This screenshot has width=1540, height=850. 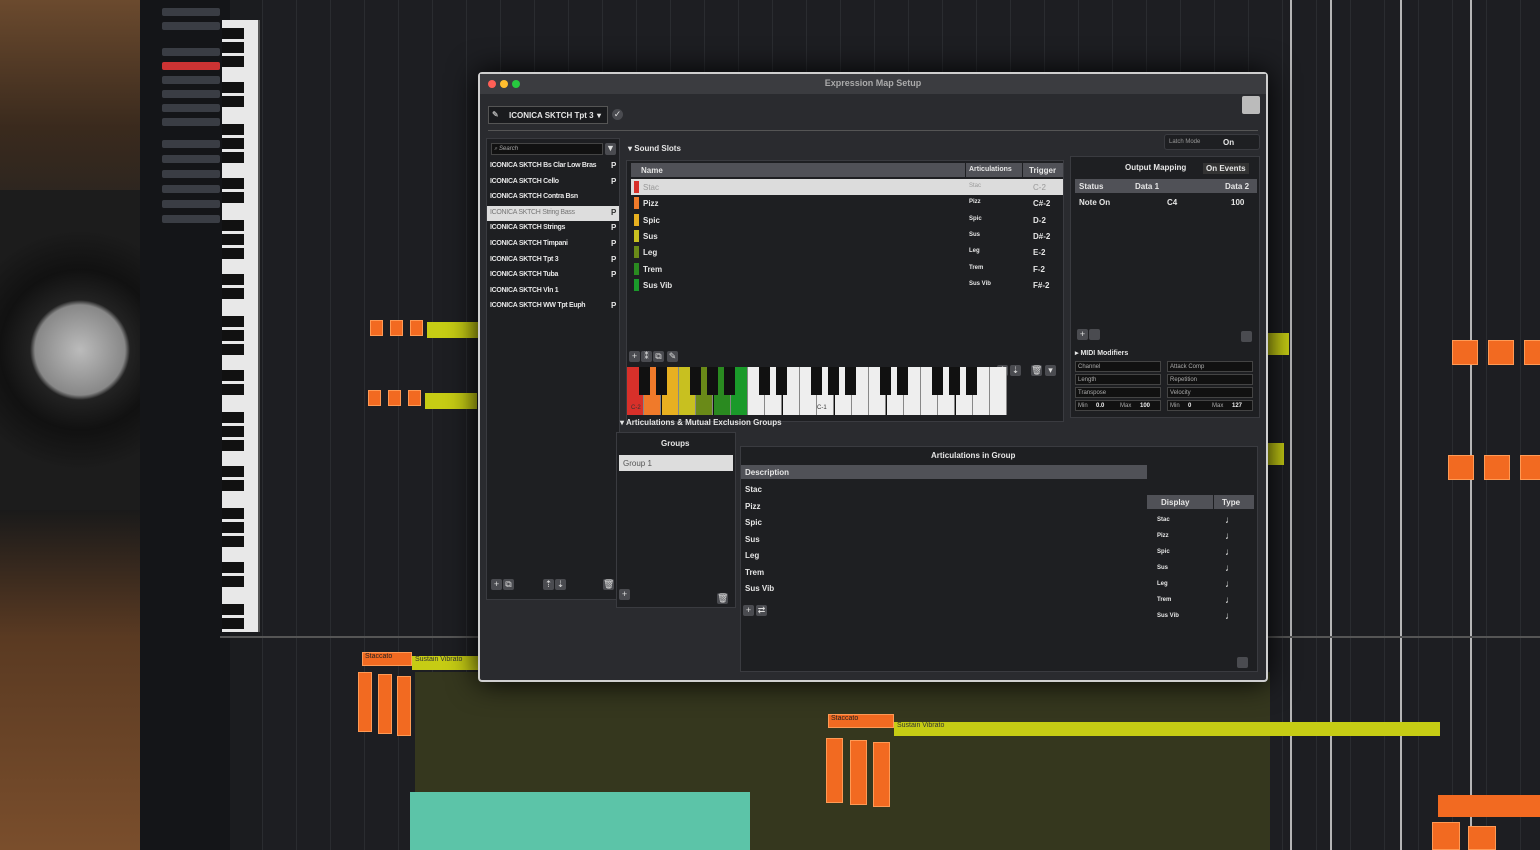 I want to click on add-map-button: +, so click(x=496, y=584).